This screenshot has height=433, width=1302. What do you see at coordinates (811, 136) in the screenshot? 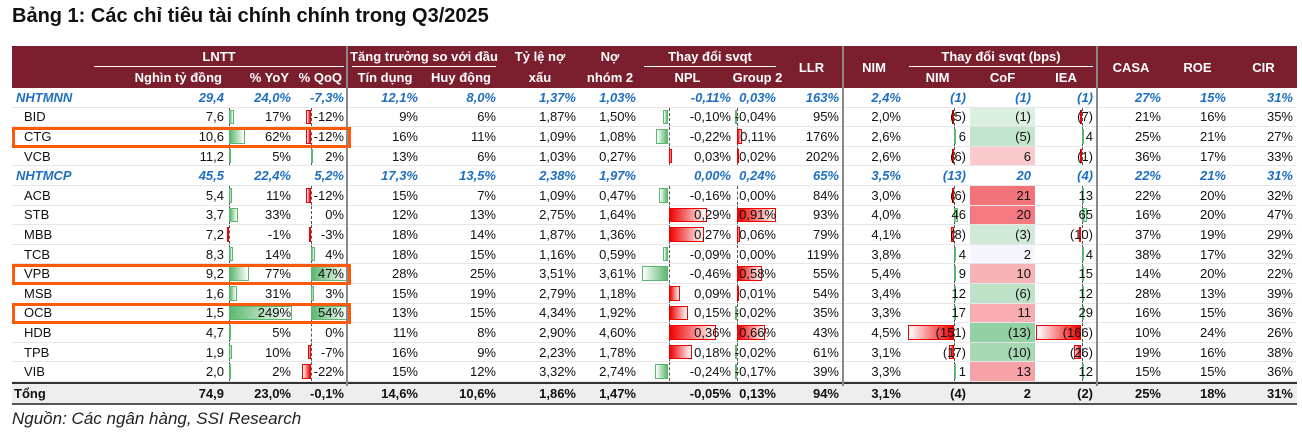
I see `cell-llr: 176%` at bounding box center [811, 136].